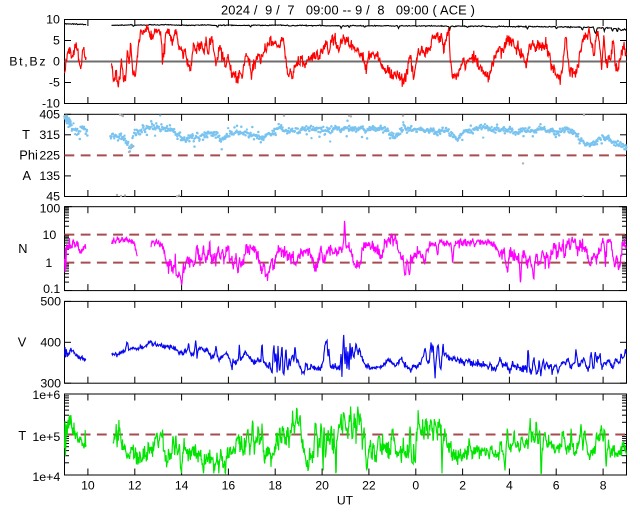 This screenshot has width=640, height=512. What do you see at coordinates (46, 437) in the screenshot?
I see `svg-text: 1e+5` at bounding box center [46, 437].